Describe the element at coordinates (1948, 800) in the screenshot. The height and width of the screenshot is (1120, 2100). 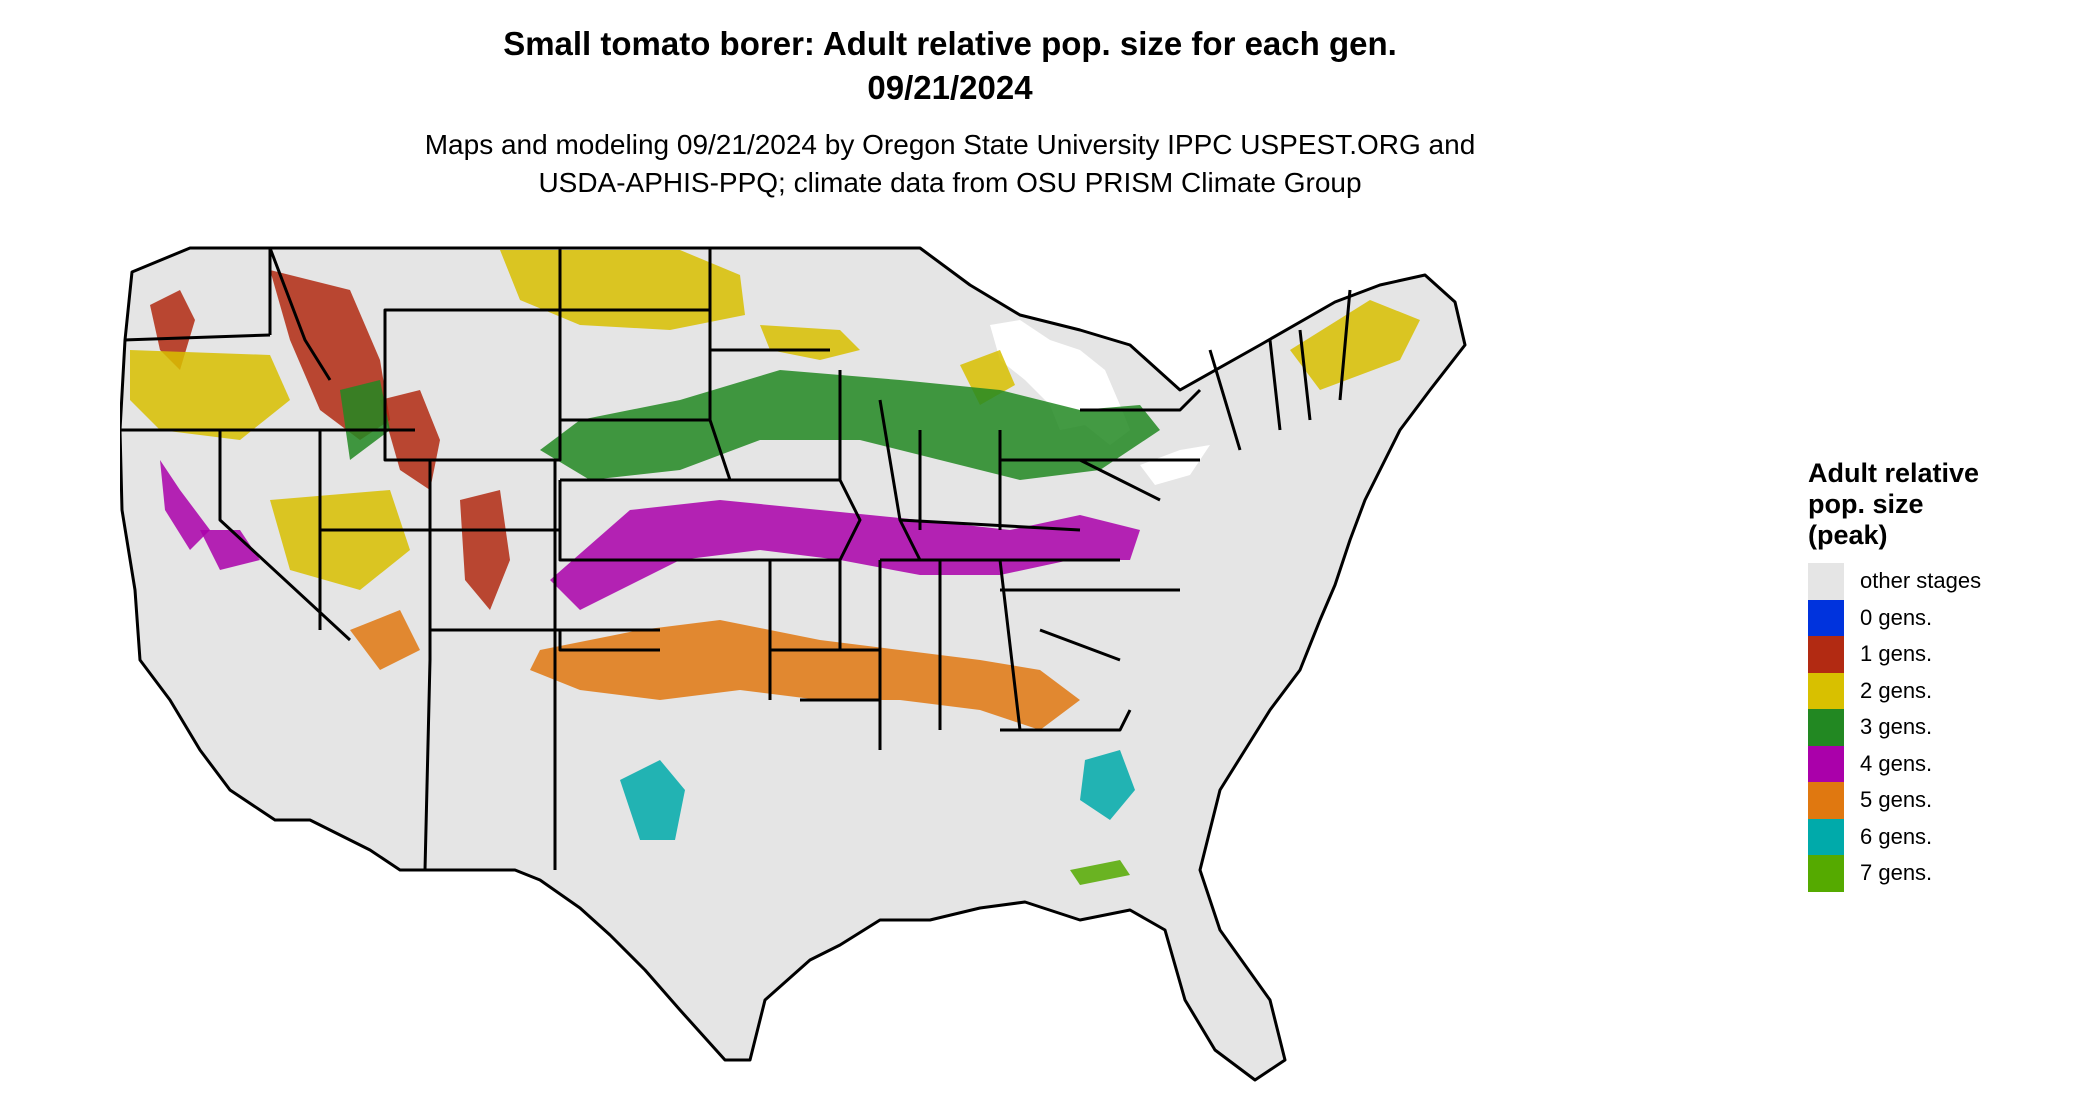
I see `legend-item: 5 gens.` at that location.